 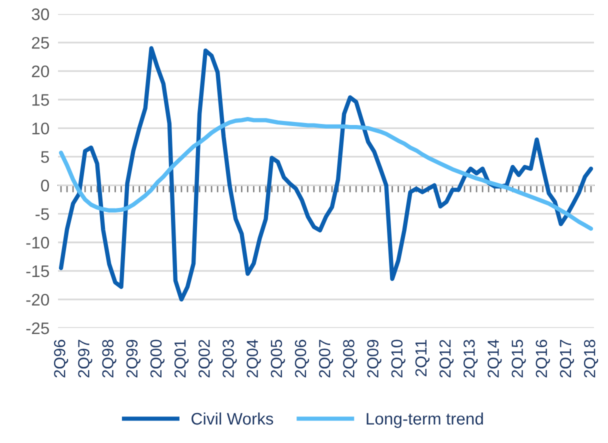 I want to click on x-tick-label: 2Q01, so click(x=181, y=359).